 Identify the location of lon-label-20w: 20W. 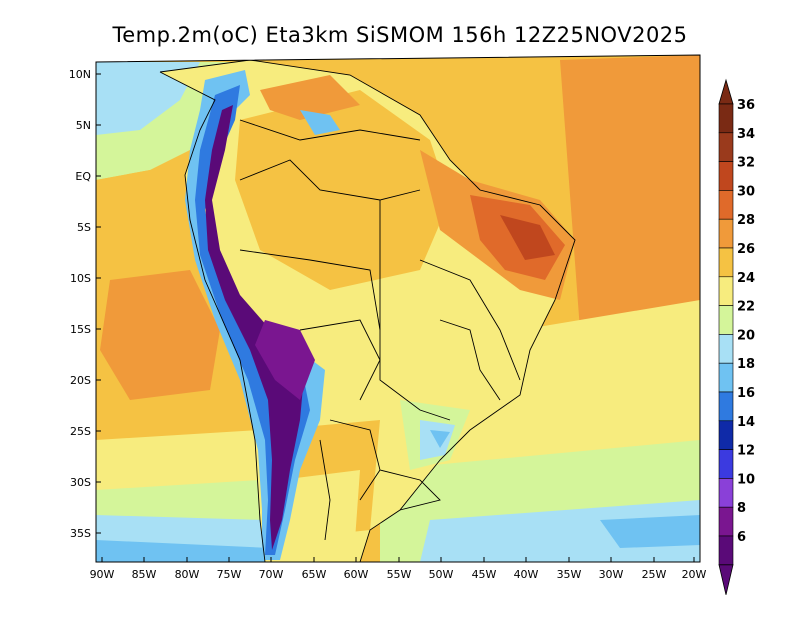
(694, 574).